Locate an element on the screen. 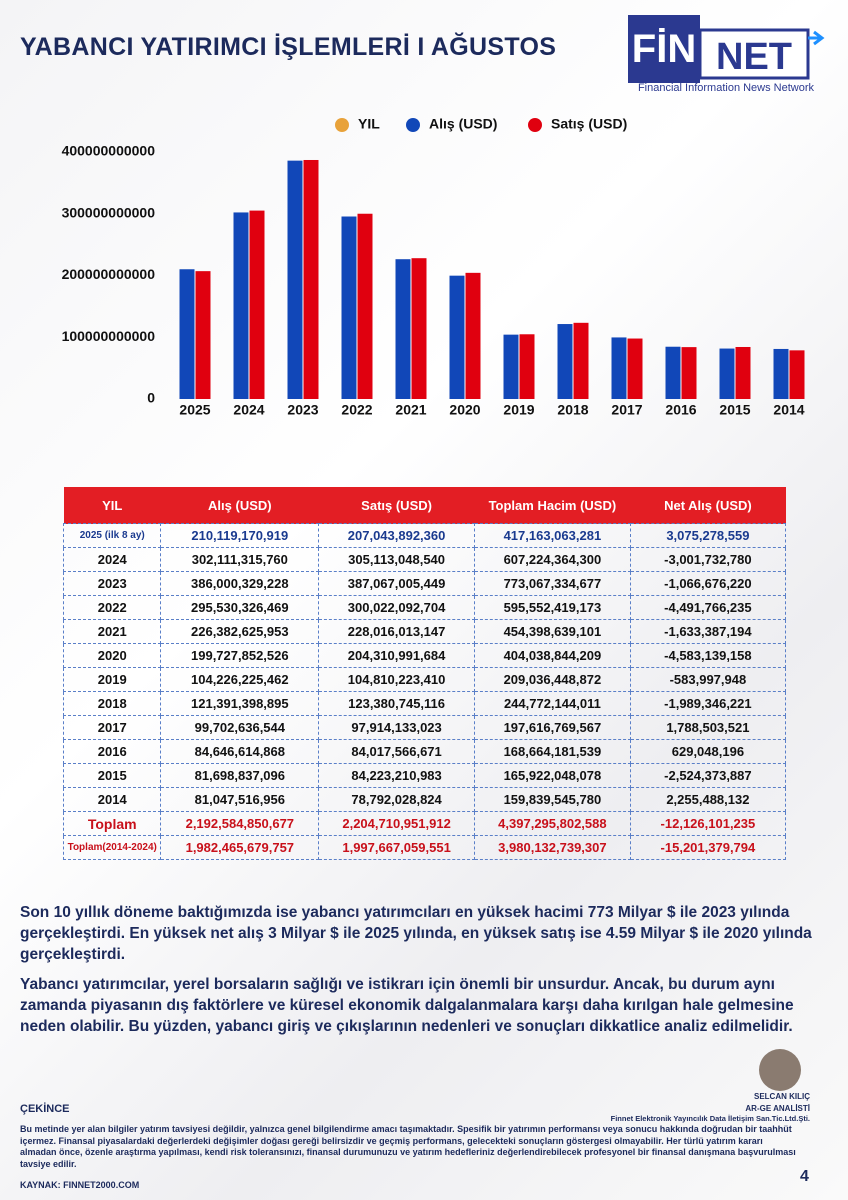  legend-label: Satış (USD) is located at coordinates (589, 124).